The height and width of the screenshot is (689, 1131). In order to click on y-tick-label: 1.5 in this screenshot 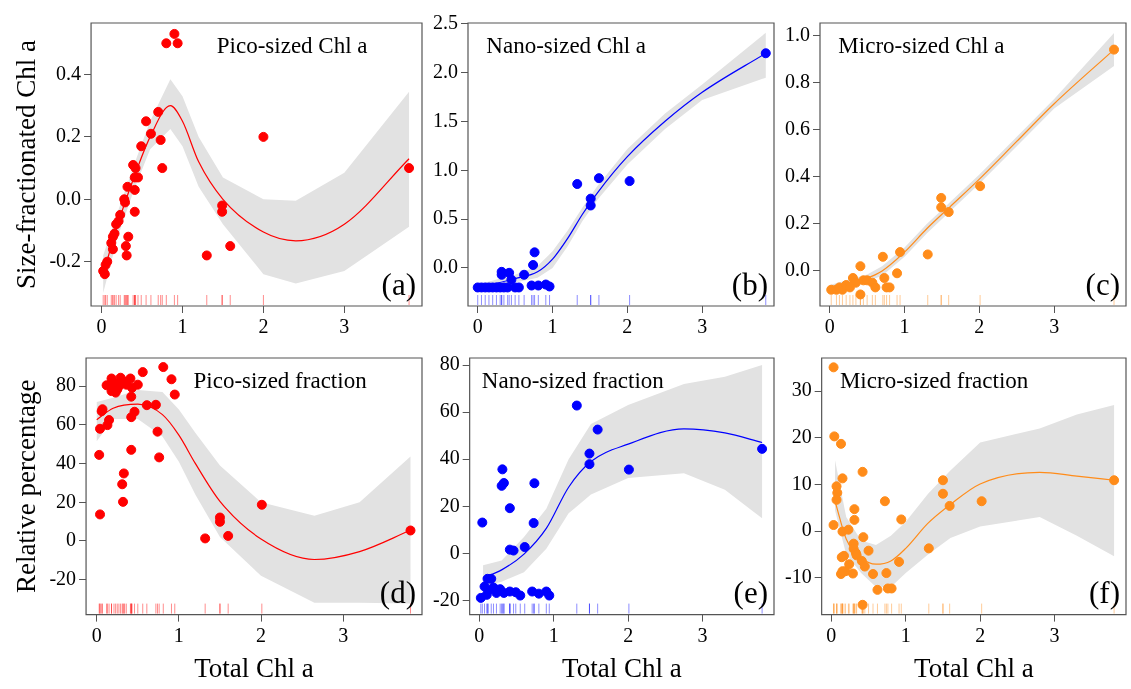, I will do `click(445, 119)`.